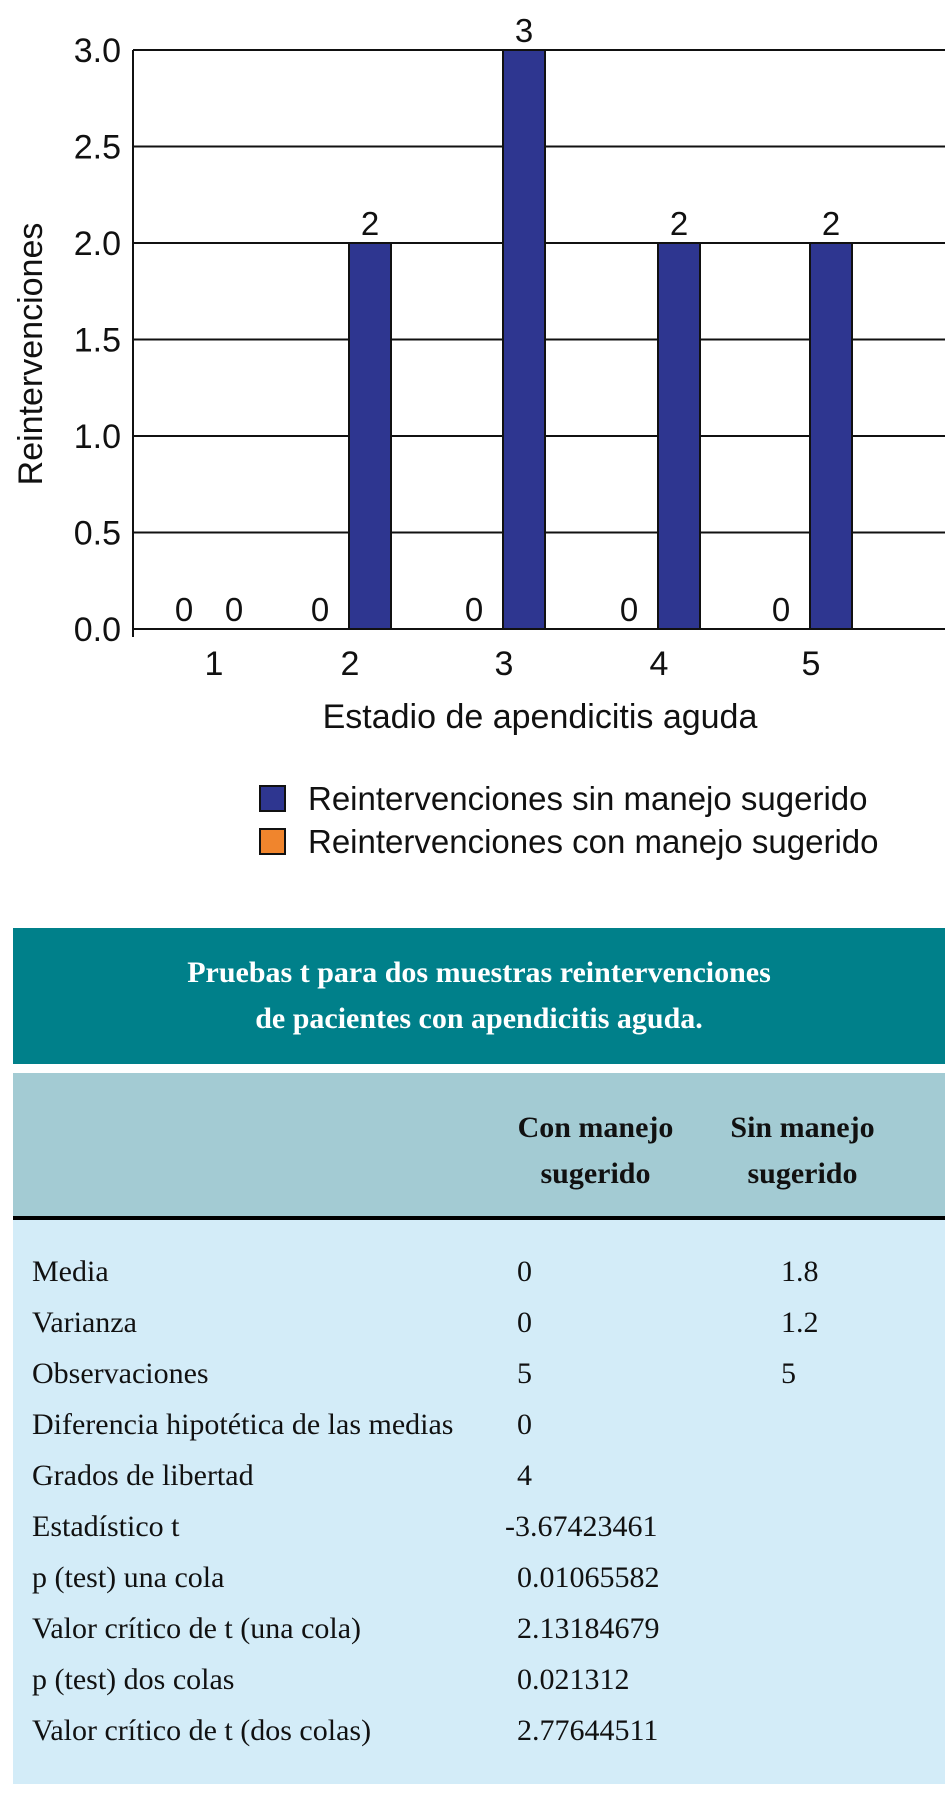  What do you see at coordinates (243, 1424) in the screenshot?
I see `row-label: Diferencia hipotética de las medias` at bounding box center [243, 1424].